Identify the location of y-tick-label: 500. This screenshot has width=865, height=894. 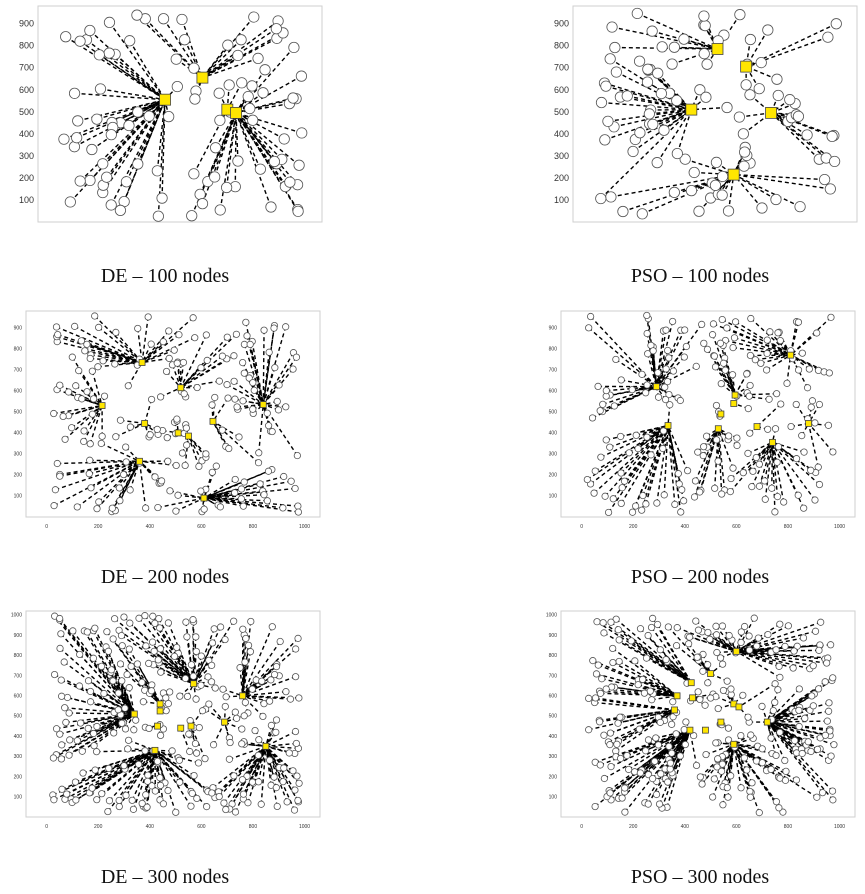
(561, 112).